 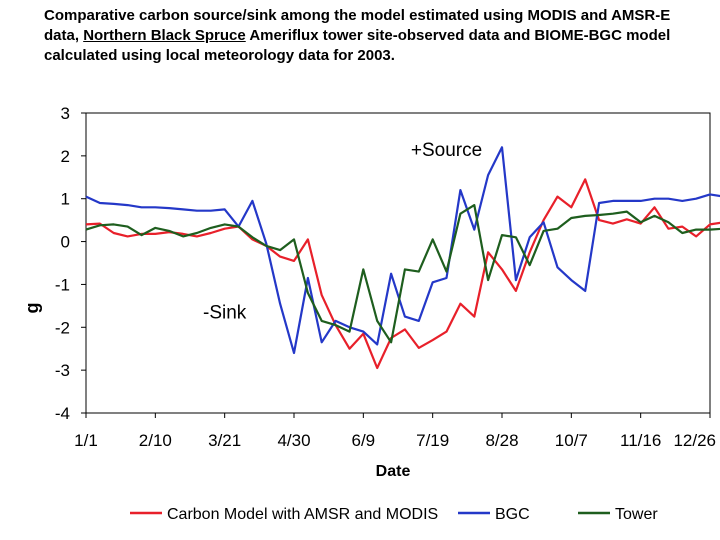 I want to click on y-axis-label: g, so click(x=32, y=308).